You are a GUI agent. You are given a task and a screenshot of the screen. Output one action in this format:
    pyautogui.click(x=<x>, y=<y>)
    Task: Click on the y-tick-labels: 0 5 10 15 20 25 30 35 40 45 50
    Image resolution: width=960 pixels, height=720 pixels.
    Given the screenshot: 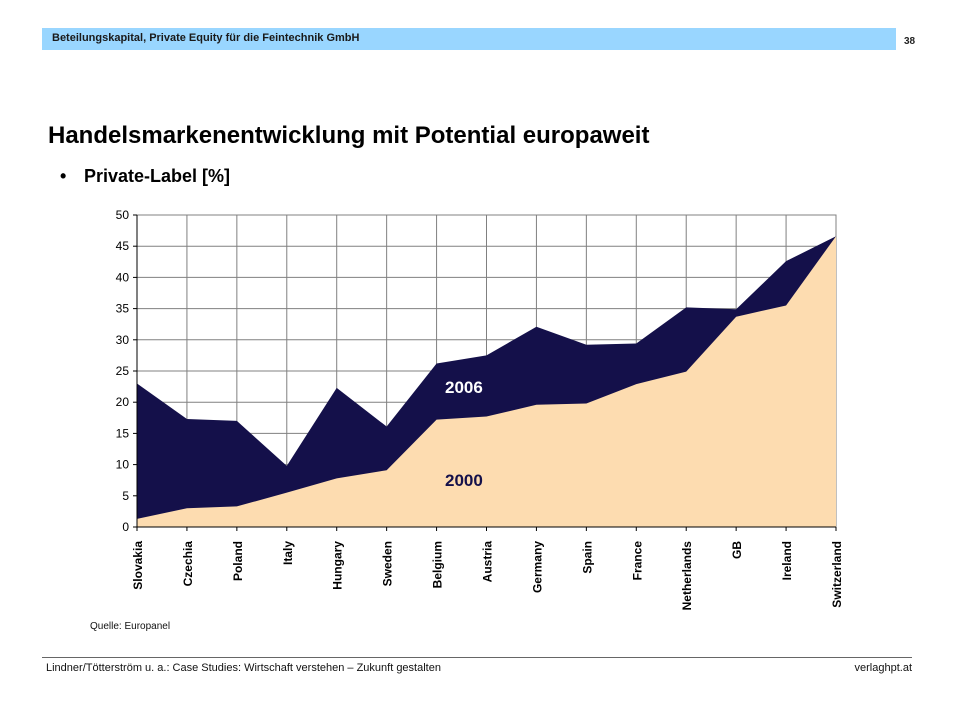 What is the action you would take?
    pyautogui.click(x=123, y=371)
    